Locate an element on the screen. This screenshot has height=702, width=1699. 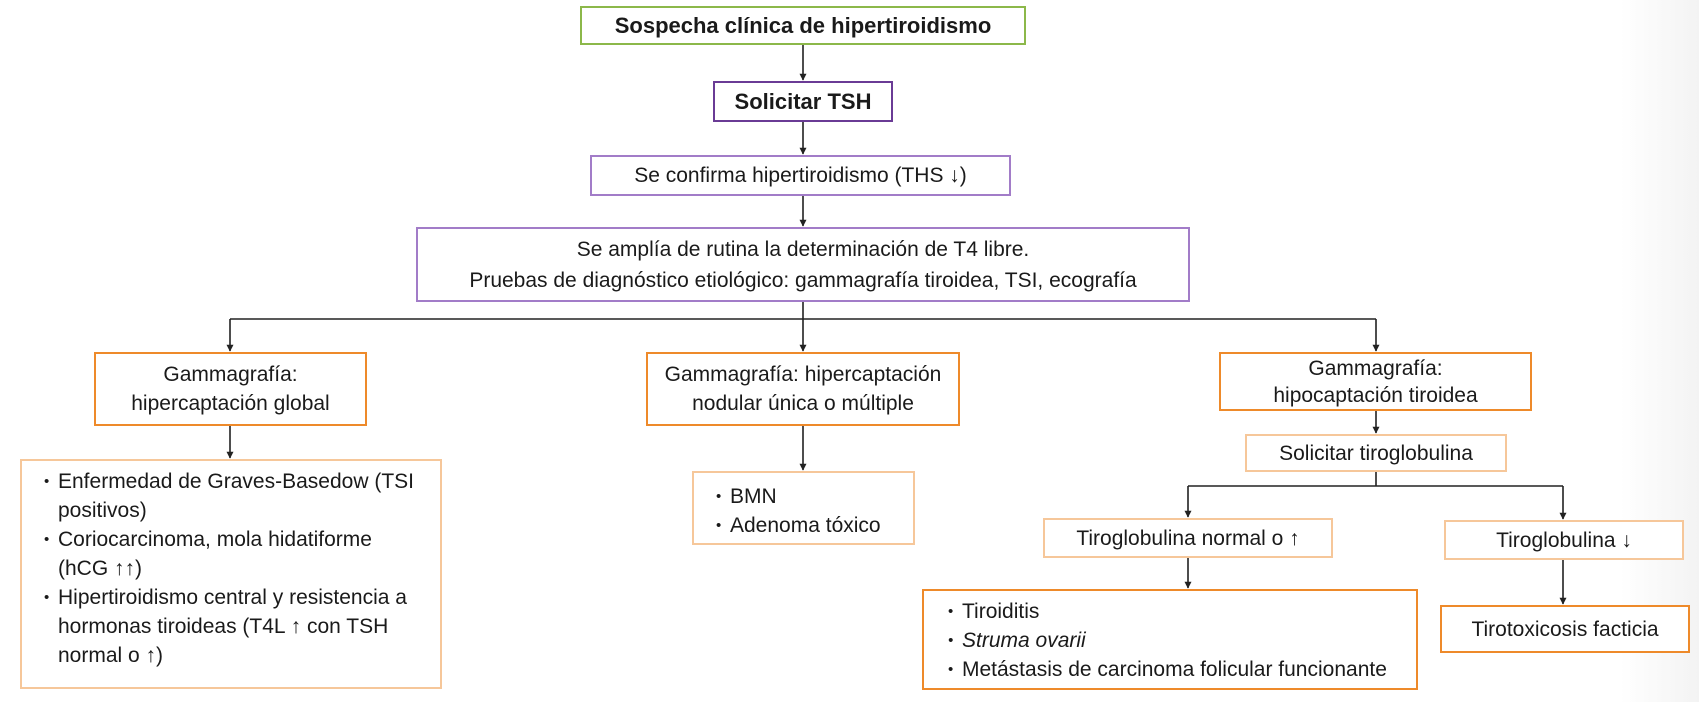
hypo-uptake-line-2: hipocaptación tiroidea is located at coordinates (1375, 395).